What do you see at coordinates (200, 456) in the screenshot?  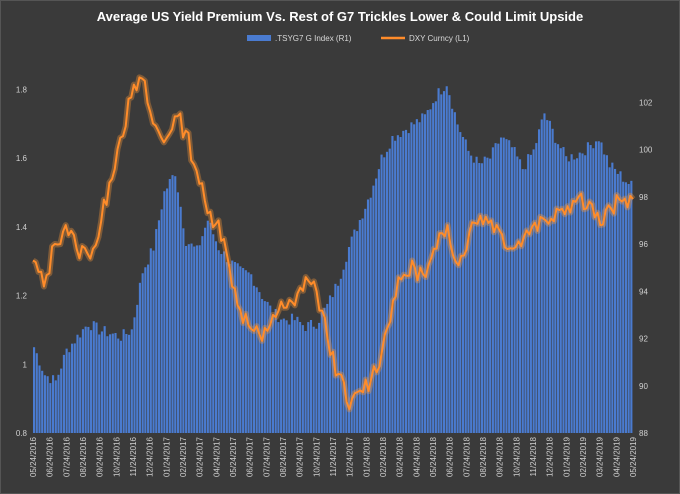 I see `x-tick-label: 03/24/2017` at bounding box center [200, 456].